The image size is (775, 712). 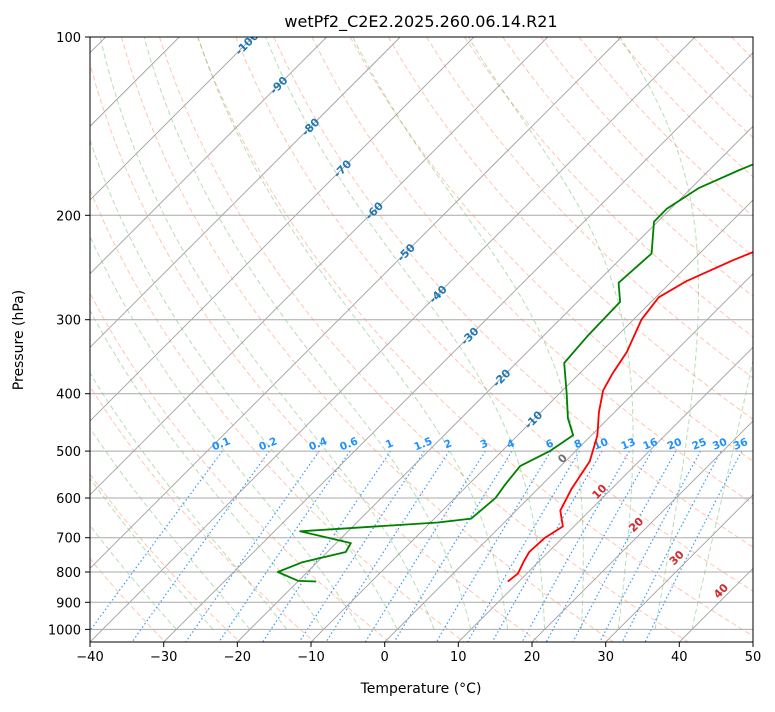 I want to click on isotherm-label: -100, so click(x=247, y=43).